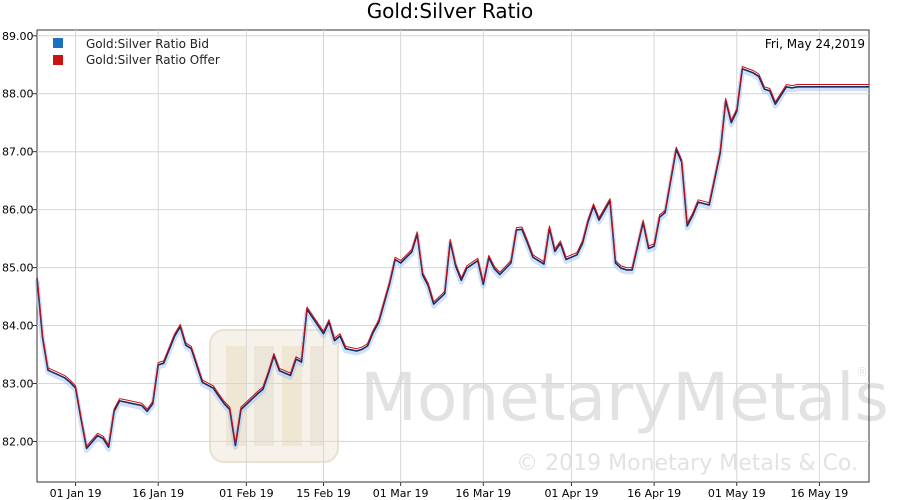  I want to click on chart-title: Gold:Silver Ratio, so click(450, 11).